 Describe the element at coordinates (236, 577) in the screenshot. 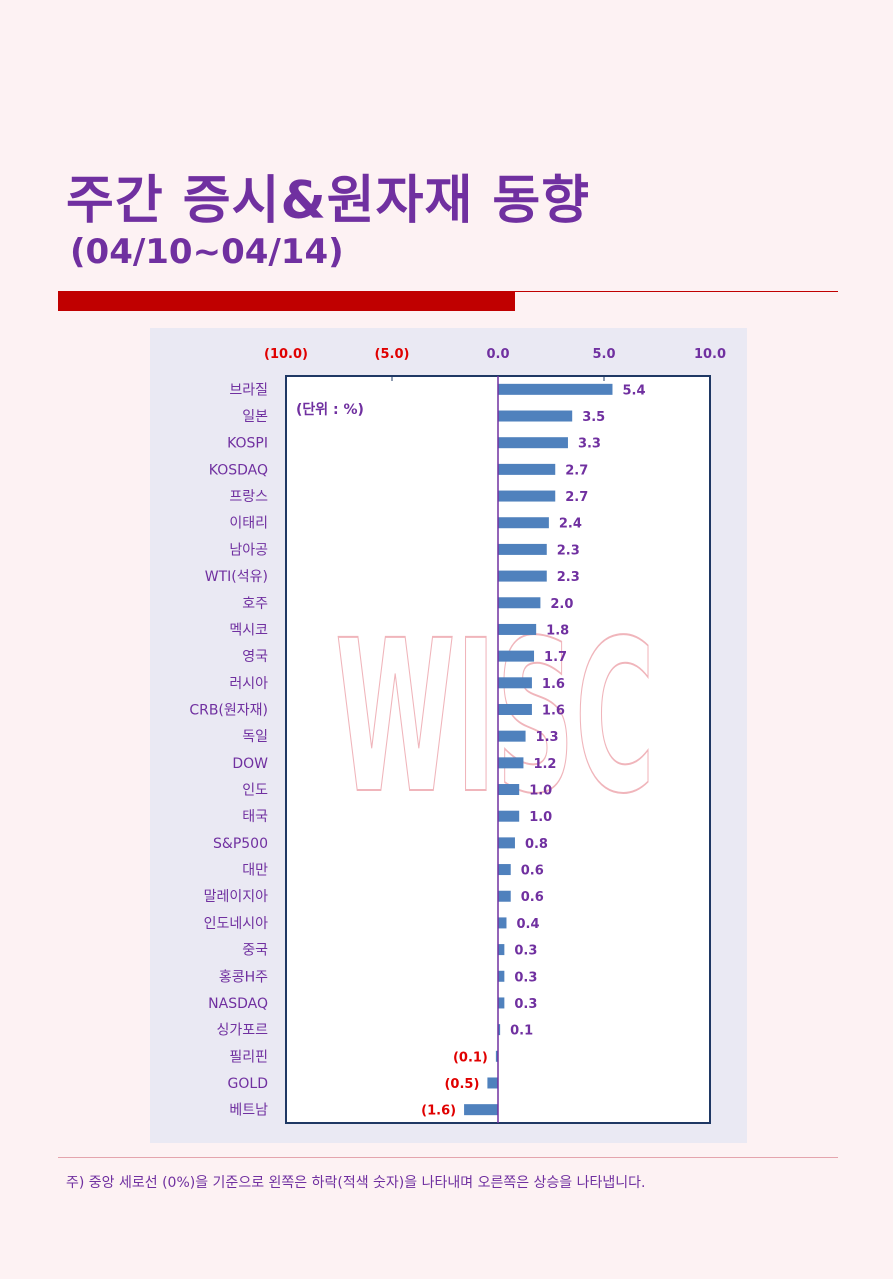

I see `category-label: WTI(석유)` at that location.